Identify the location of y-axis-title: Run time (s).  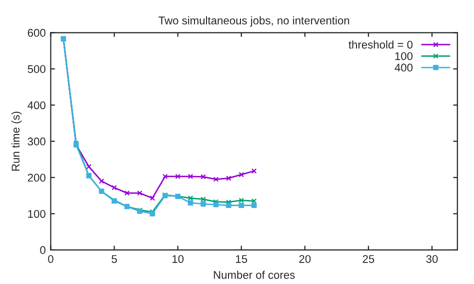
(16, 141).